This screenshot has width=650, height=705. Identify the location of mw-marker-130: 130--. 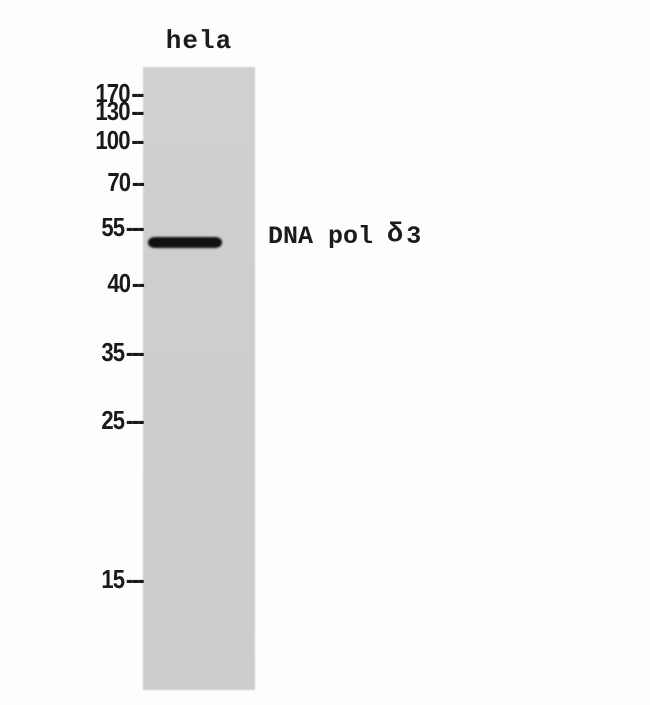
(120, 111).